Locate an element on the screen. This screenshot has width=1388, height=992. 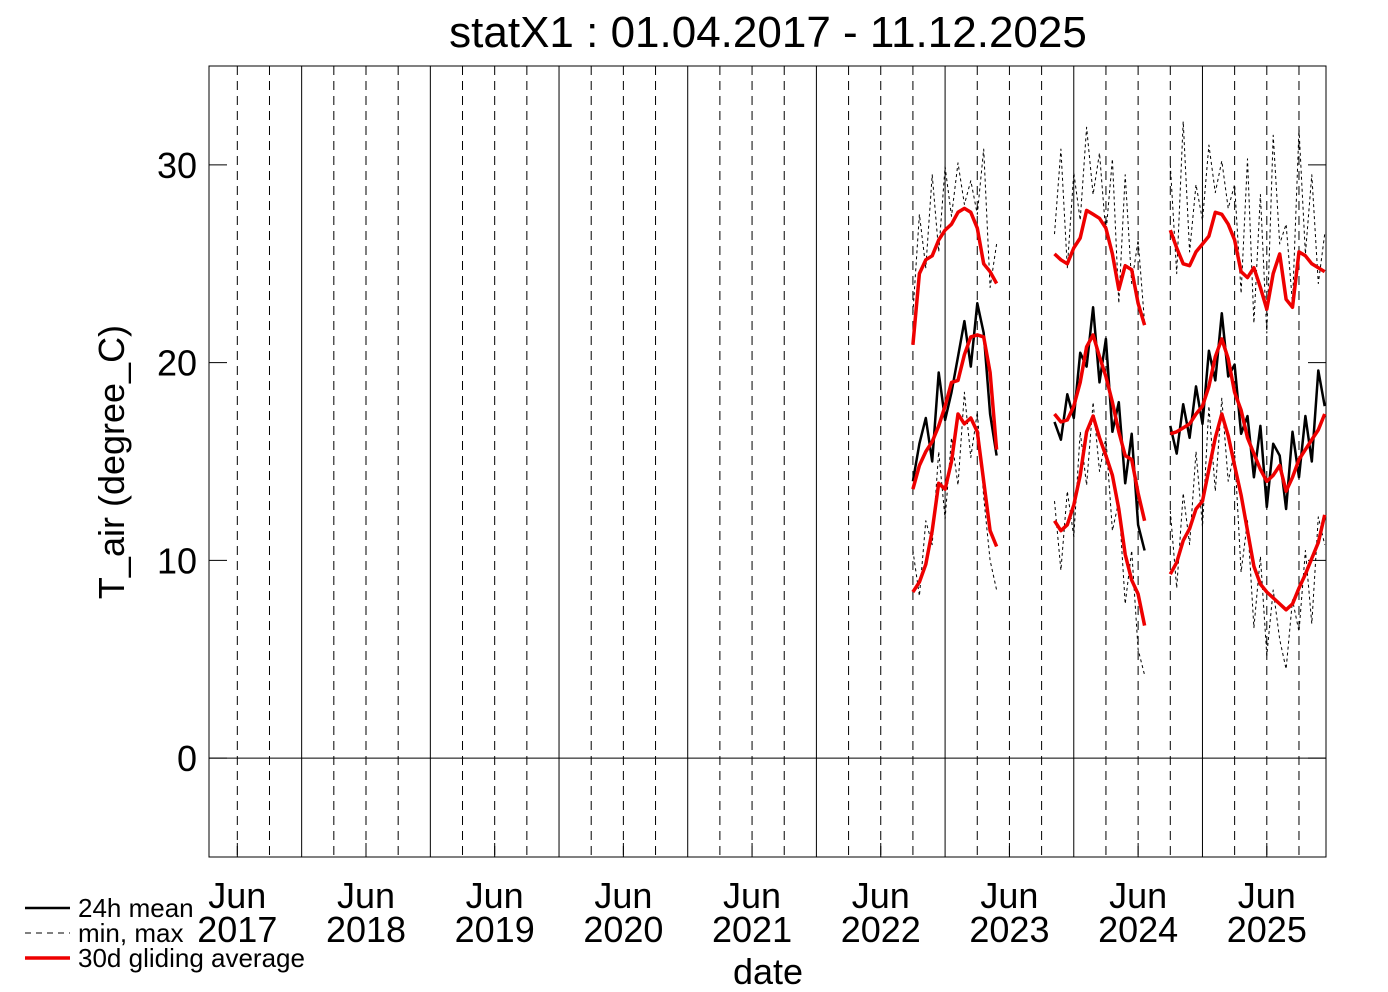
x-tick-label: 2025 is located at coordinates (1267, 929).